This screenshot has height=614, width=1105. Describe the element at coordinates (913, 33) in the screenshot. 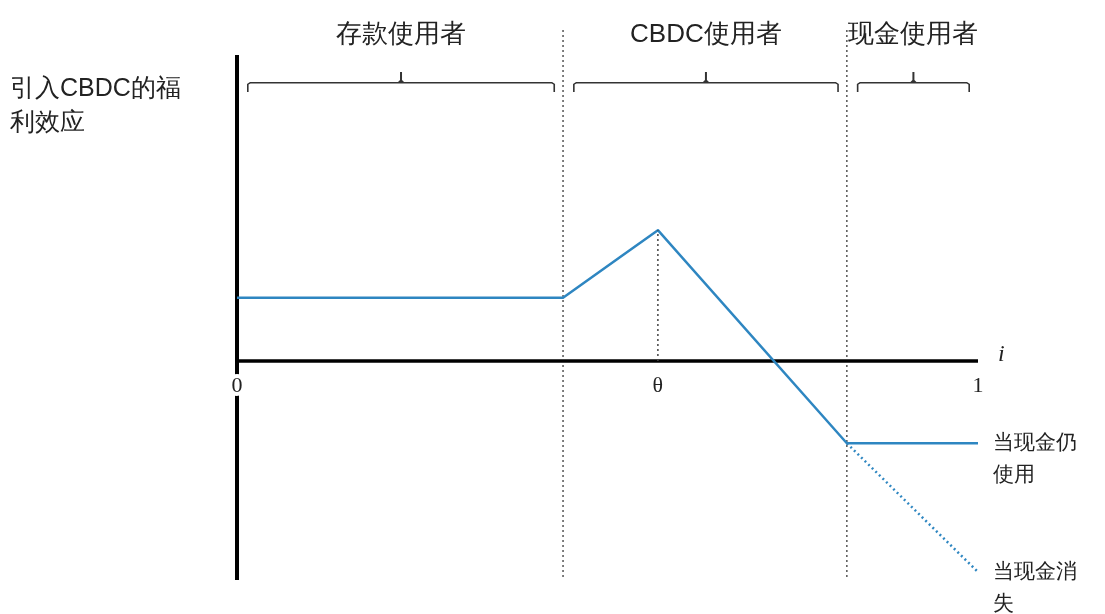

I see `annotation: 现金使用者` at that location.